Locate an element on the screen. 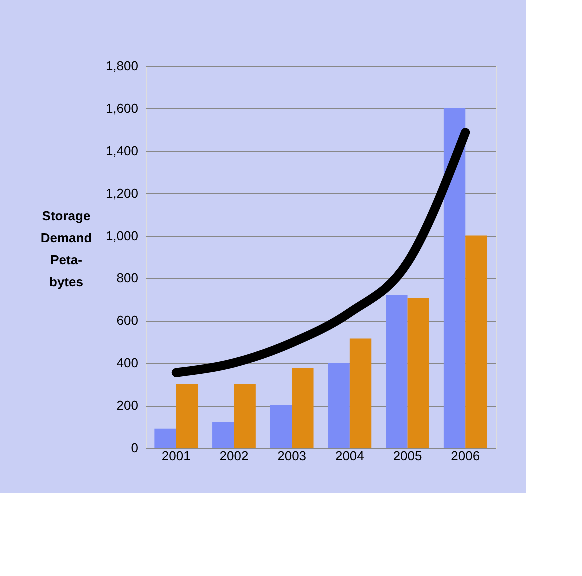 The image size is (582, 576). y-tick-label: 1,400 is located at coordinates (122, 150).